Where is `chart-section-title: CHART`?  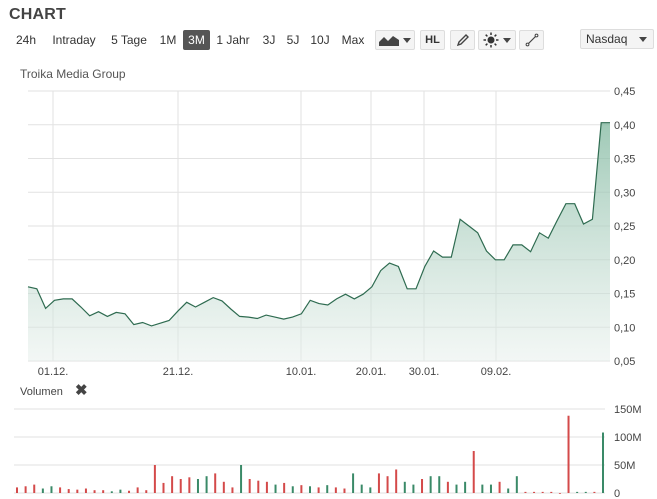
chart-section-title: CHART is located at coordinates (37, 14).